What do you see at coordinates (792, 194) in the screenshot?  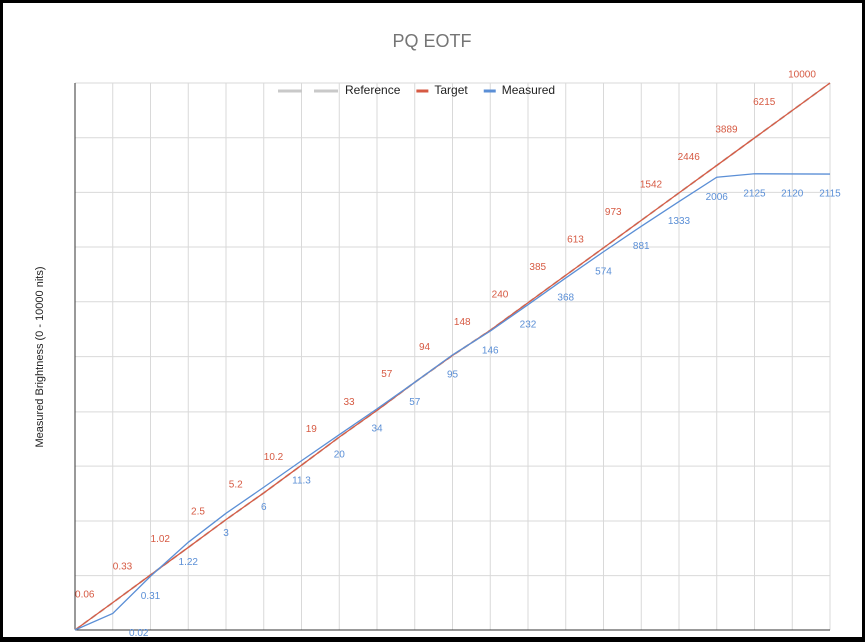 I see `data-label: 2120` at bounding box center [792, 194].